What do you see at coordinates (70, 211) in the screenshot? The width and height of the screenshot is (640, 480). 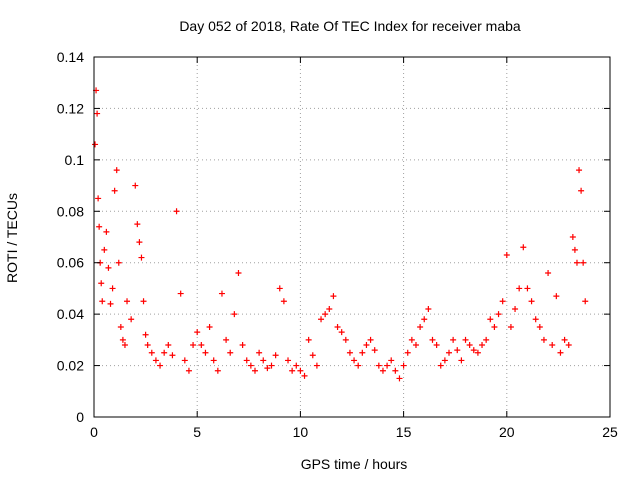 I see `y-tick-label: 0.08` at bounding box center [70, 211].